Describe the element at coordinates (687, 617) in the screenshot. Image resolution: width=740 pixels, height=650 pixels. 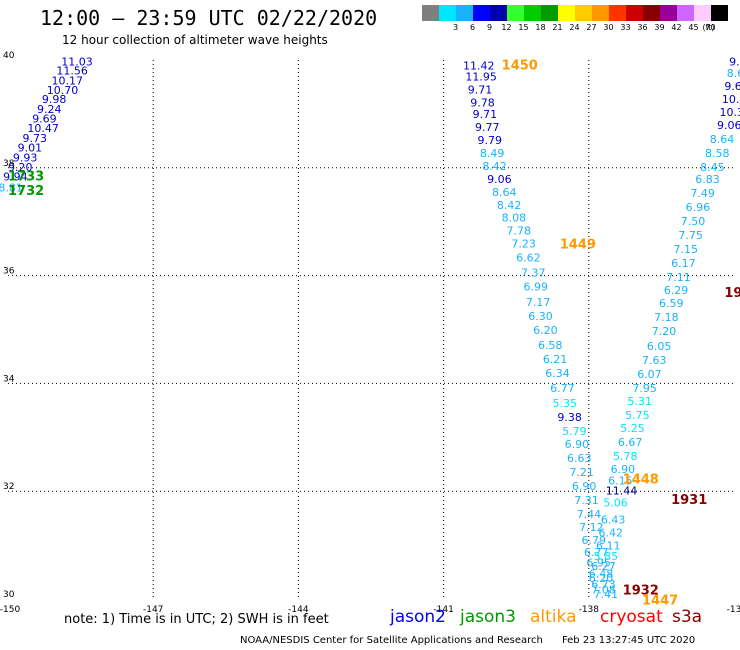
I see `satellite-legend-item: s3a` at that location.